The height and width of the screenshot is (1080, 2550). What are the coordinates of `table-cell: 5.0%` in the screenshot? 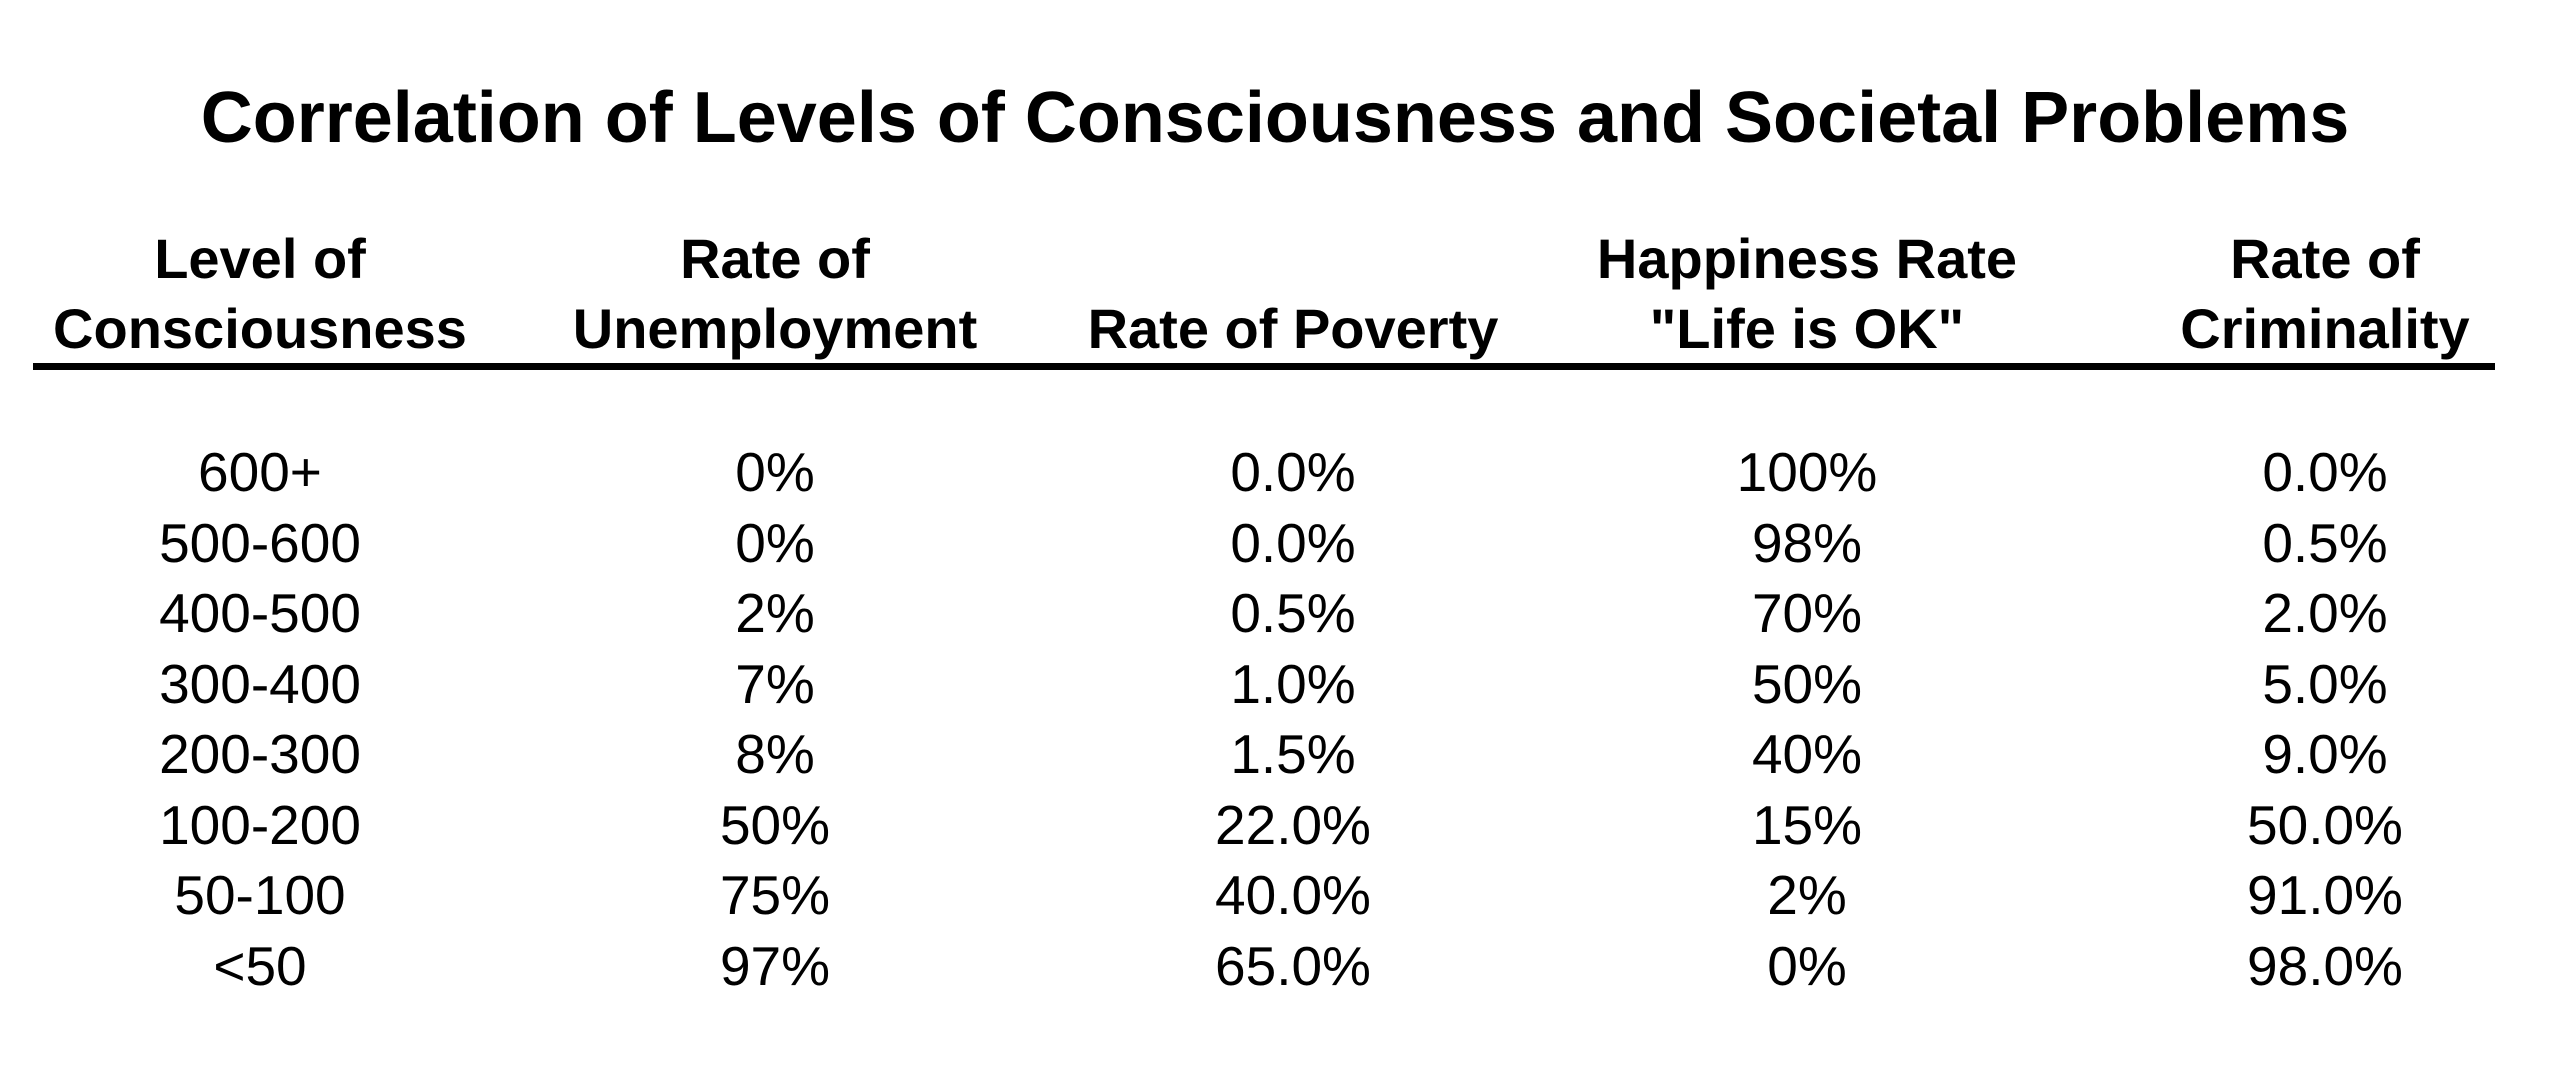 It's located at (2325, 683).